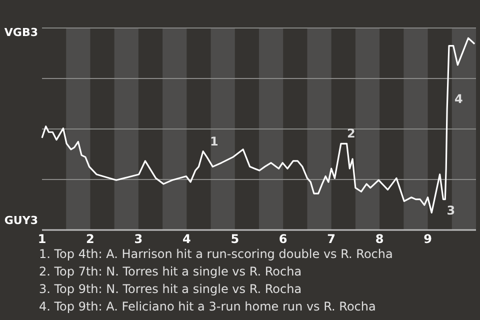  Describe the element at coordinates (214, 141) in the screenshot. I see `annotation: 1` at that location.